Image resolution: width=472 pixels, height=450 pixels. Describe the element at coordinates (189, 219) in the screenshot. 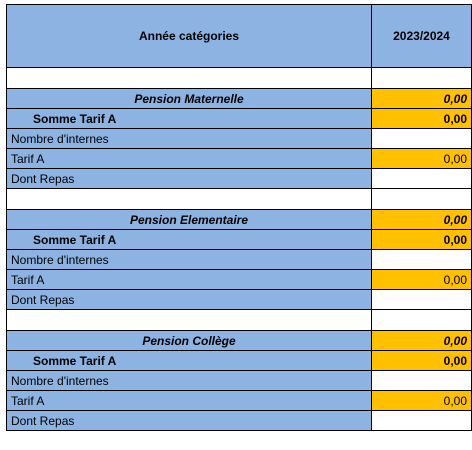

I see `section-title-cell: Pension Elementaire` at that location.